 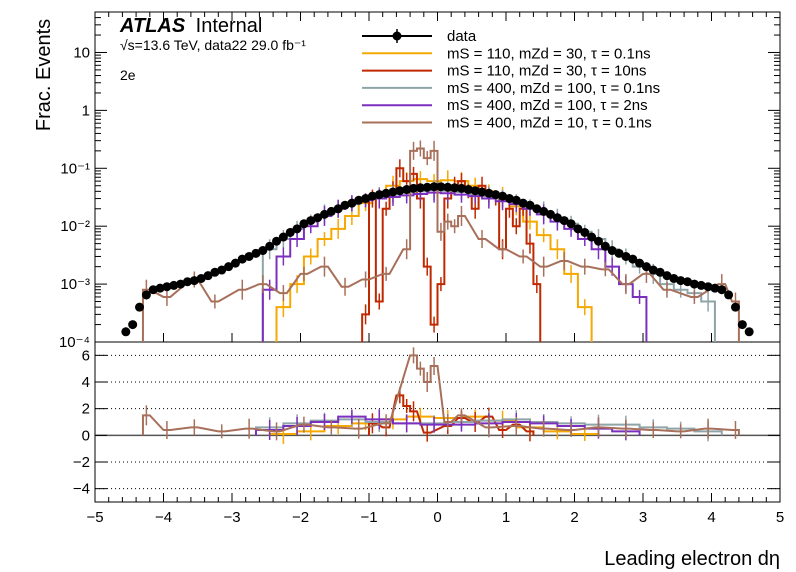 What do you see at coordinates (229, 26) in the screenshot?
I see `status-label: Internal` at bounding box center [229, 26].